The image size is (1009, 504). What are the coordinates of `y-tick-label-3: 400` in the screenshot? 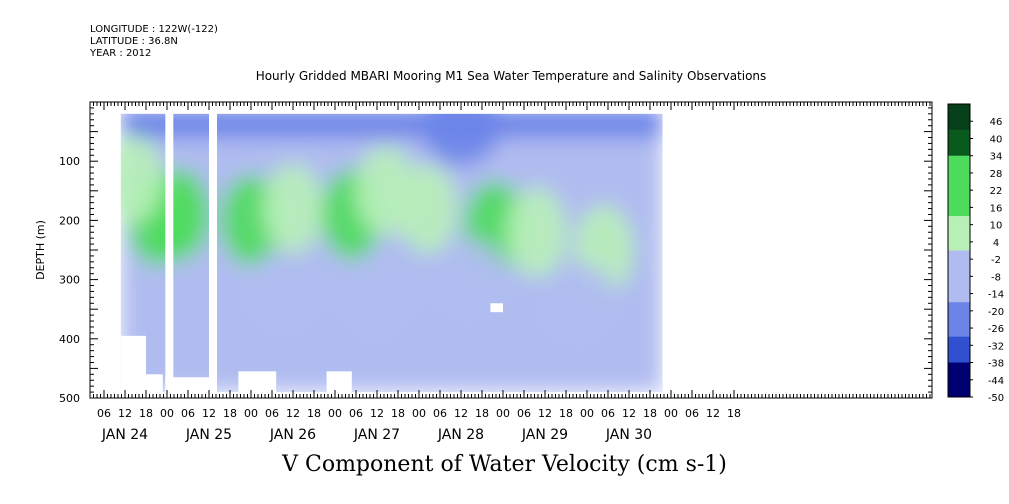 It's located at (69, 339).